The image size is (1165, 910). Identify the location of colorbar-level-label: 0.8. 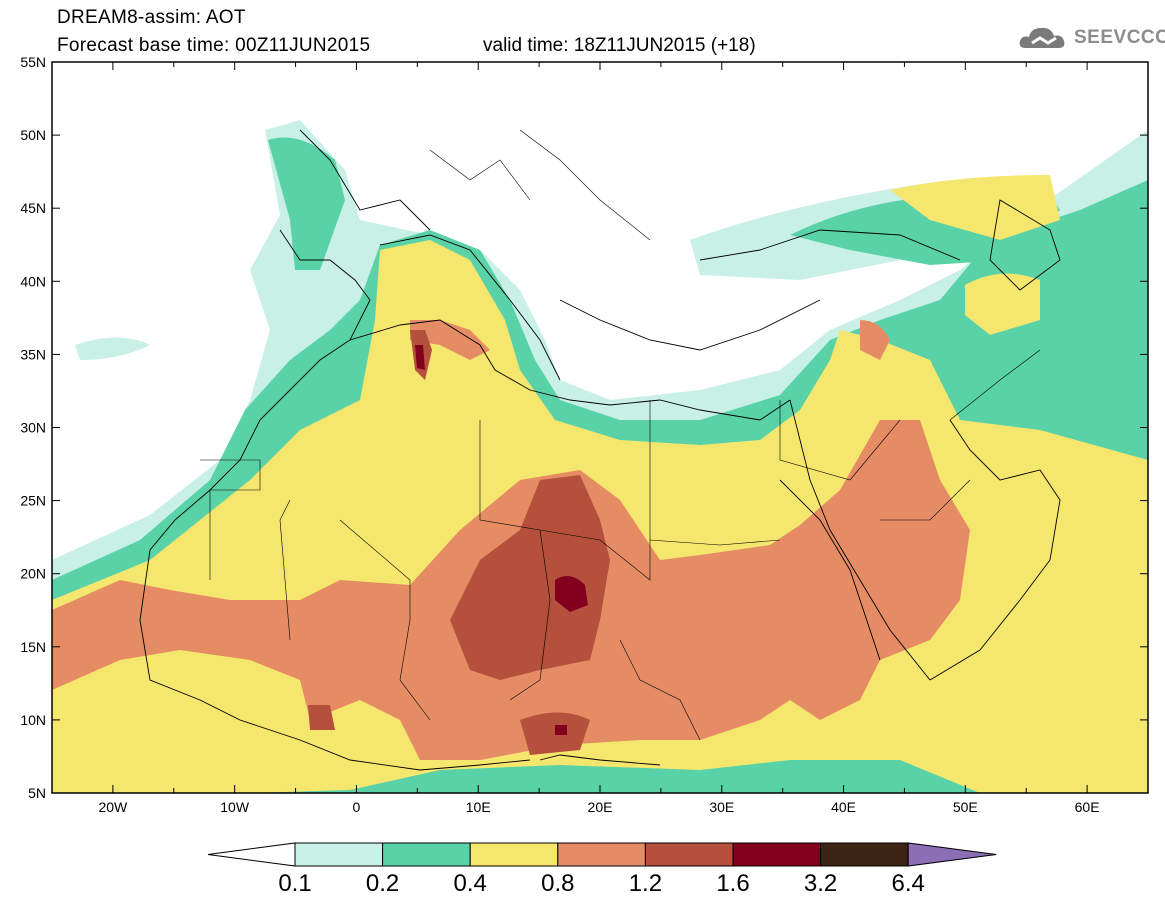
(558, 883).